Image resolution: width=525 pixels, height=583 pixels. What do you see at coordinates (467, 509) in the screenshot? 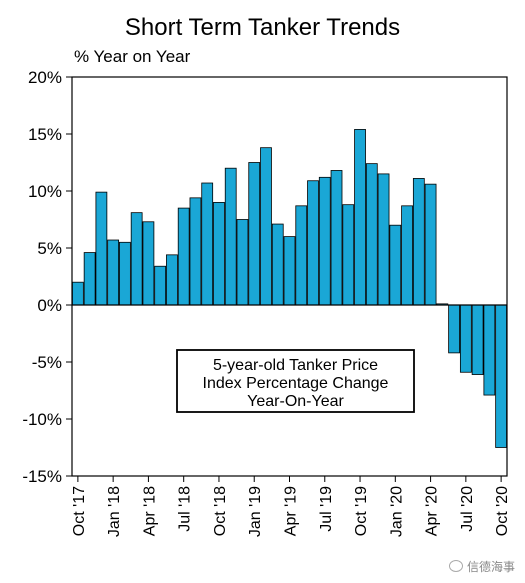
I see `x-tick-label: Jul '20` at bounding box center [467, 509].